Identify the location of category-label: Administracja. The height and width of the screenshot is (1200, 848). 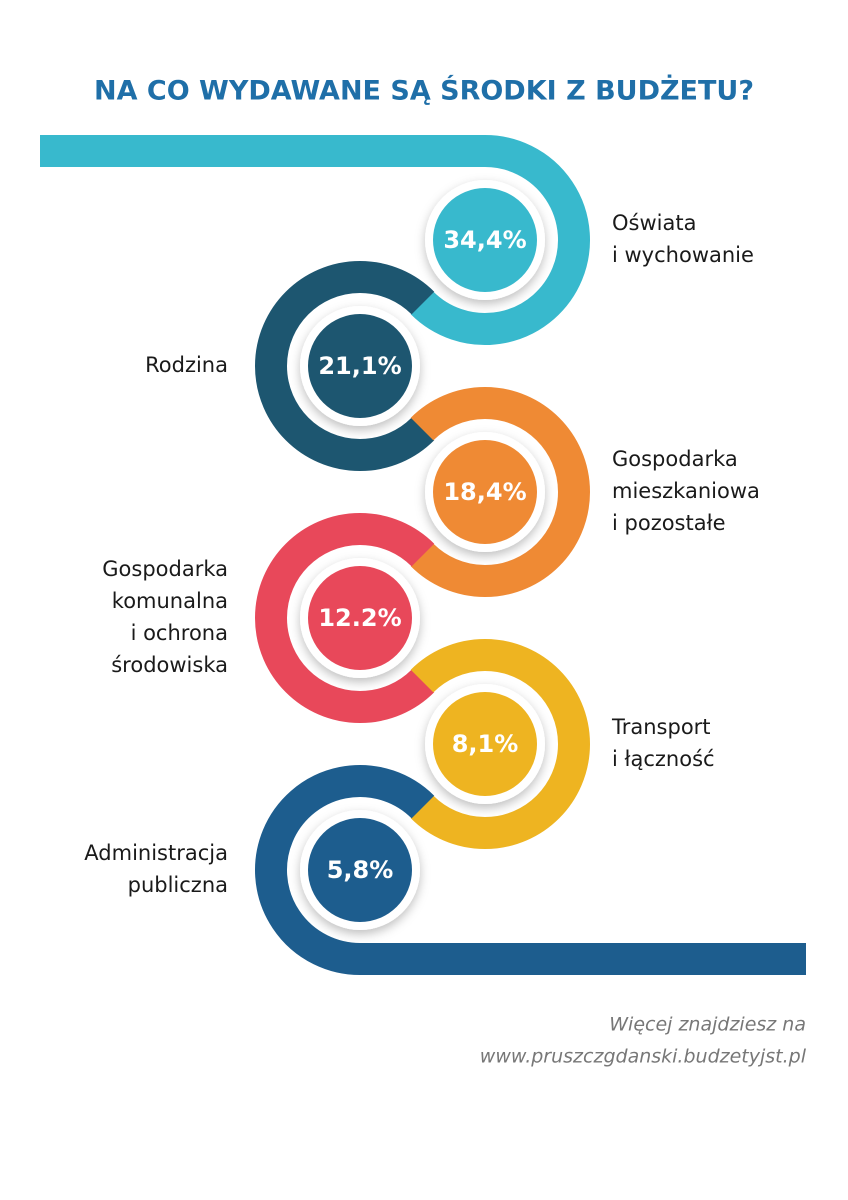
(156, 853).